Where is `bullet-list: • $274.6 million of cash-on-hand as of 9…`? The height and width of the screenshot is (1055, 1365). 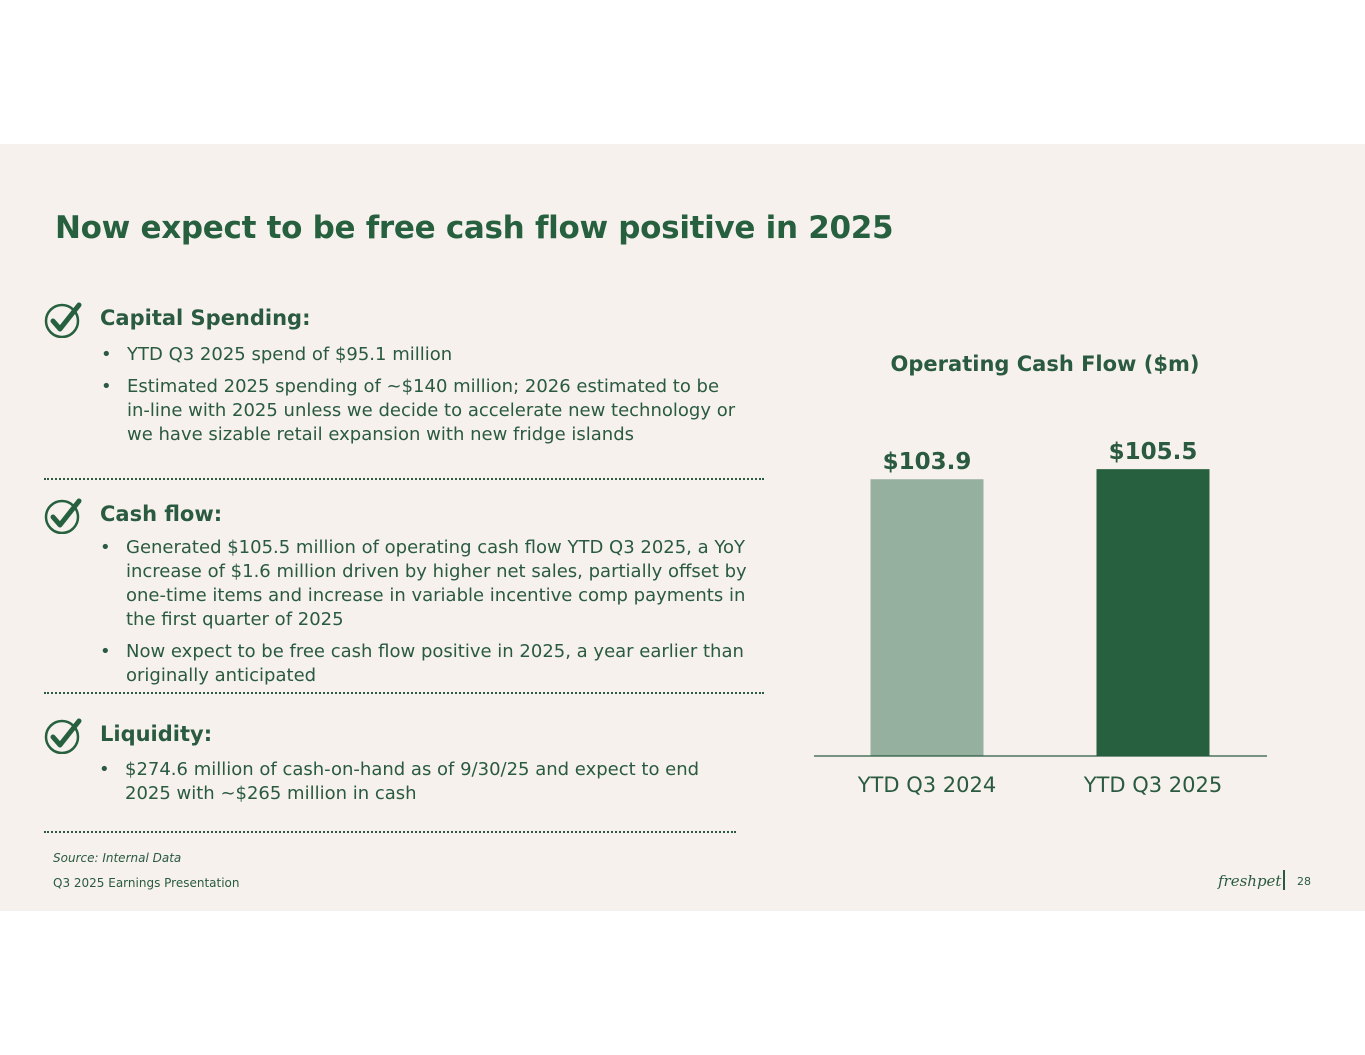
bullet-list: • $274.6 million of cash-on-hand as of 9… is located at coordinates (409, 782).